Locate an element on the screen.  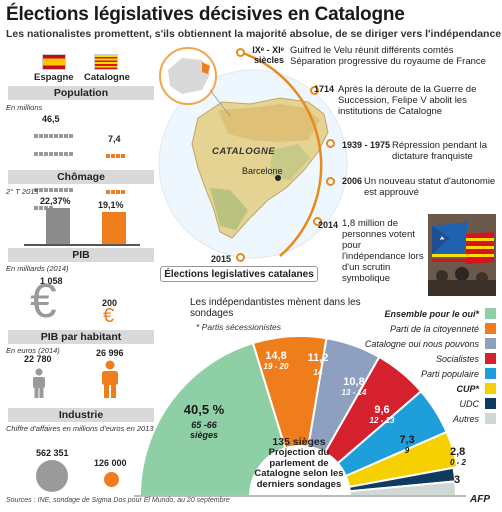
seat-label-catalogne-oui: 11,2 14 is located at coordinates (318, 364).